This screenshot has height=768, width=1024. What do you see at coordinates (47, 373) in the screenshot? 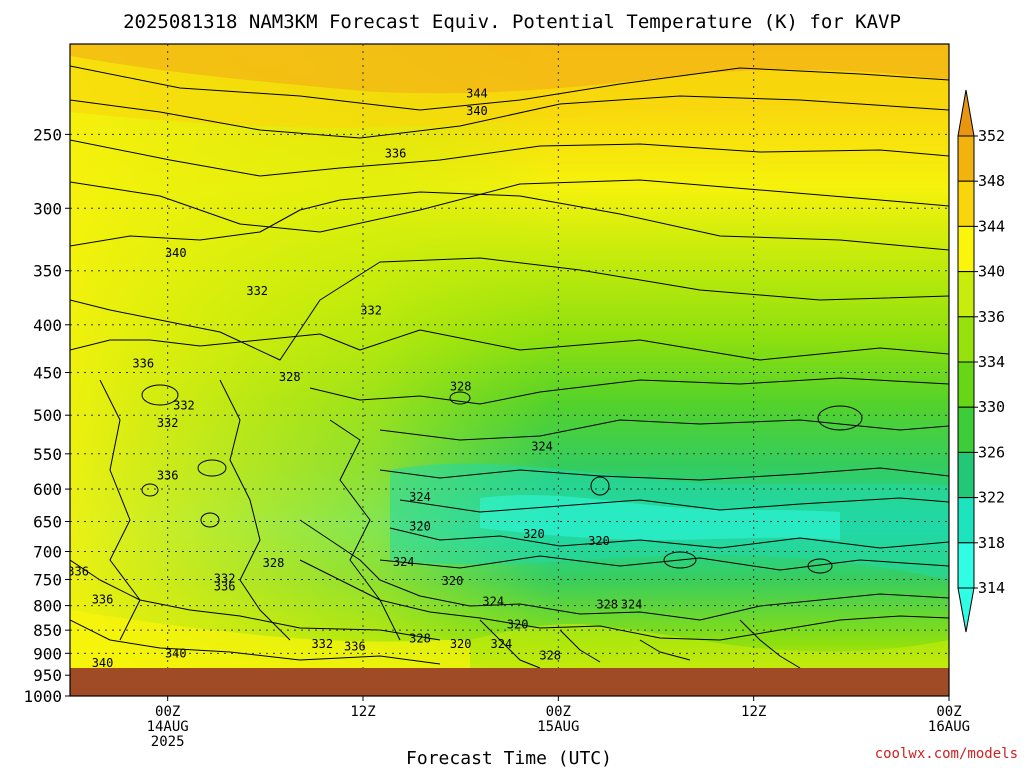
I see `y-tick-label: 450` at bounding box center [47, 373].